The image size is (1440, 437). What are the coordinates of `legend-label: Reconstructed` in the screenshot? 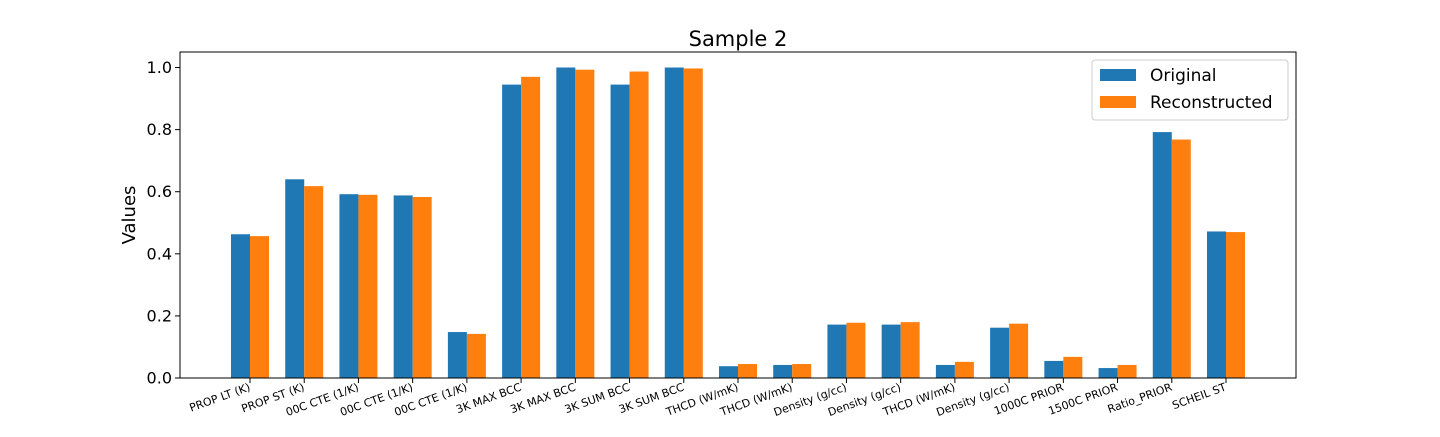 It's located at (1211, 103).